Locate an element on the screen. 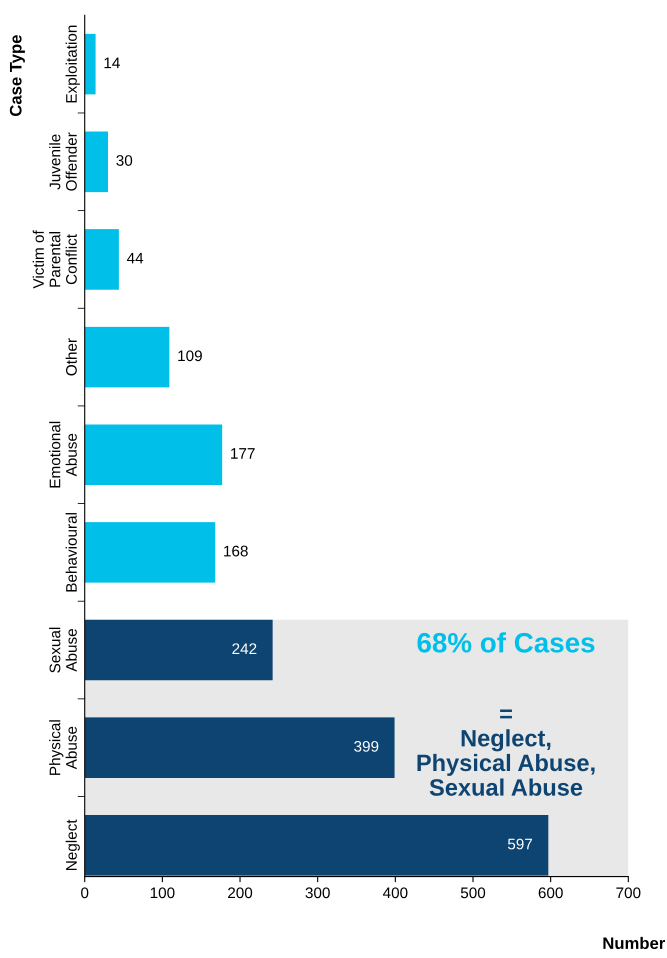  data-label: 30 is located at coordinates (124, 160).